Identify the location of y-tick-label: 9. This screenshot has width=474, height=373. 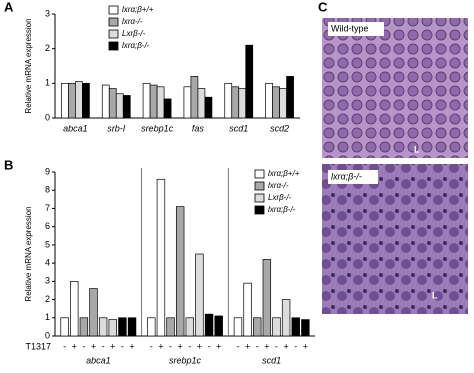
(47, 171).